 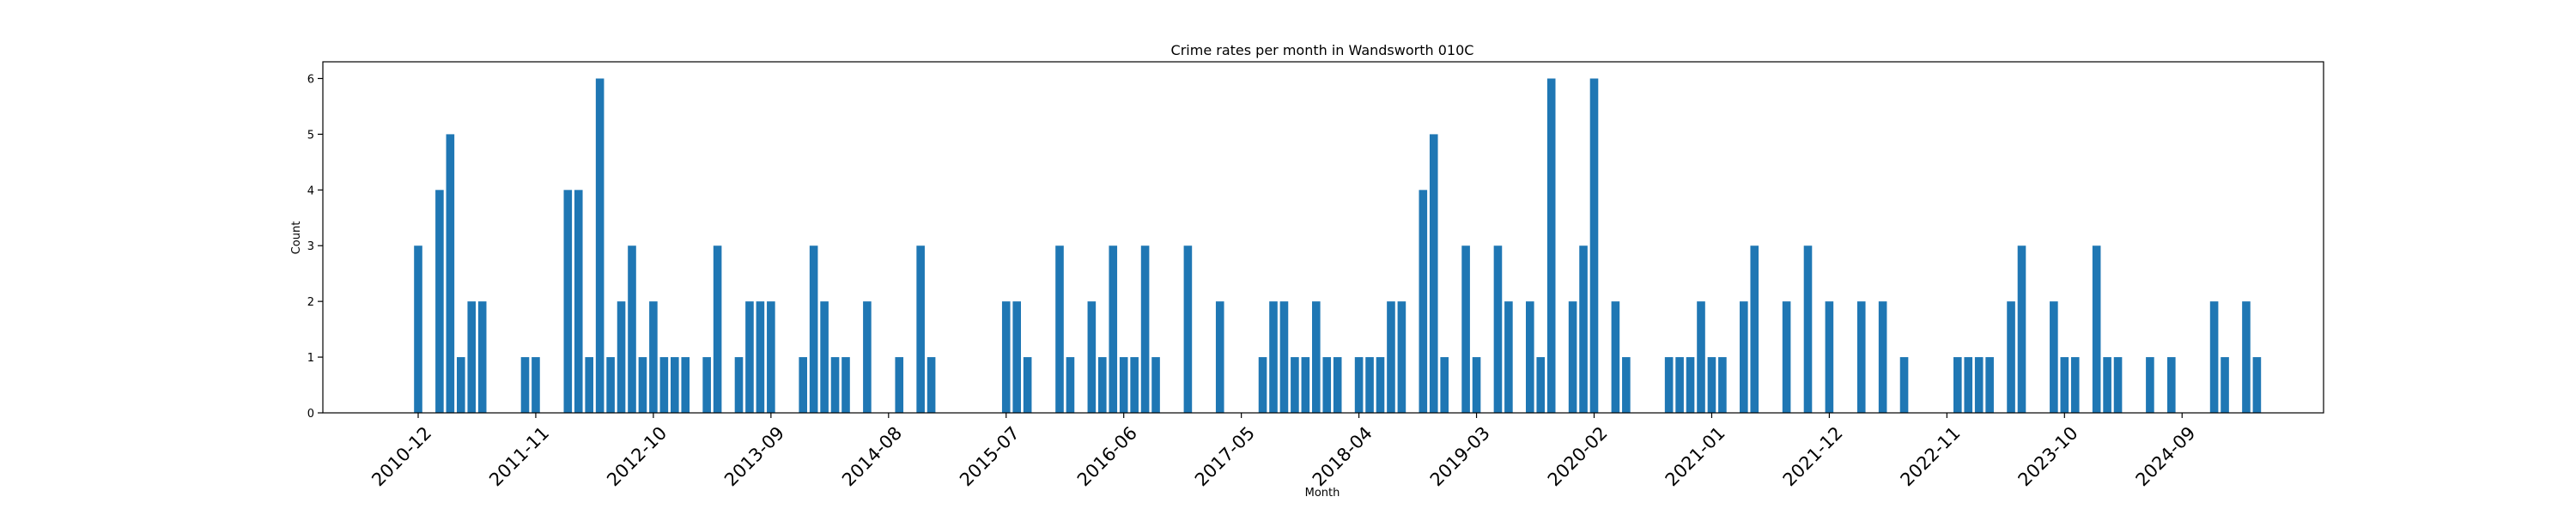 I want to click on y-axis-label: Count, so click(x=296, y=238).